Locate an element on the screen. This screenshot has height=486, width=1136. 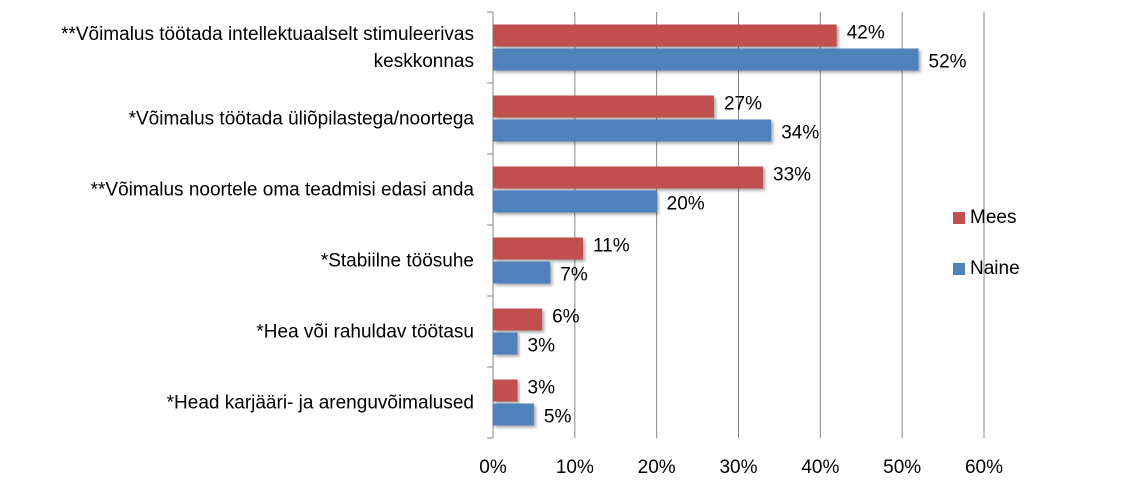
x-tick-label: 40% is located at coordinates (820, 467).